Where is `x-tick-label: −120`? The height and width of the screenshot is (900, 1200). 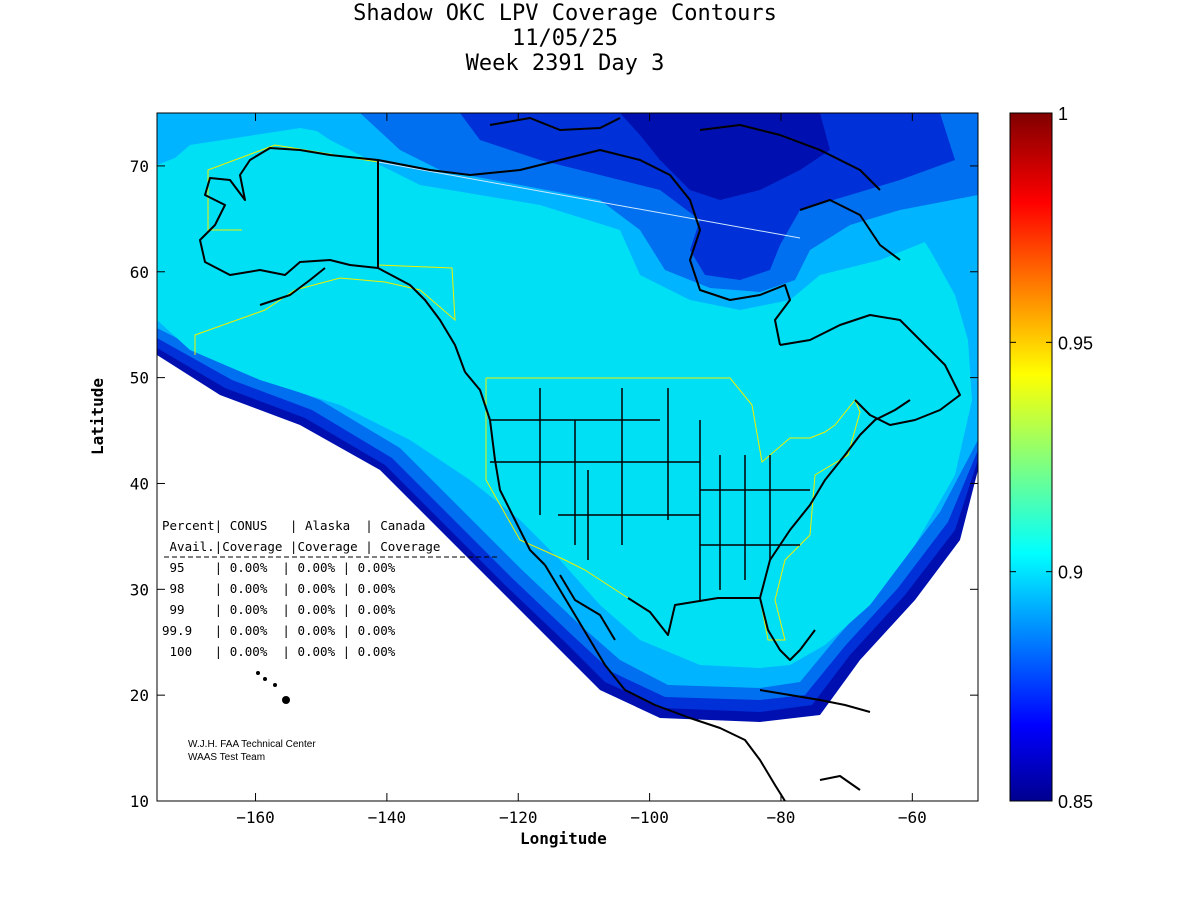
x-tick-label: −120 is located at coordinates (518, 817).